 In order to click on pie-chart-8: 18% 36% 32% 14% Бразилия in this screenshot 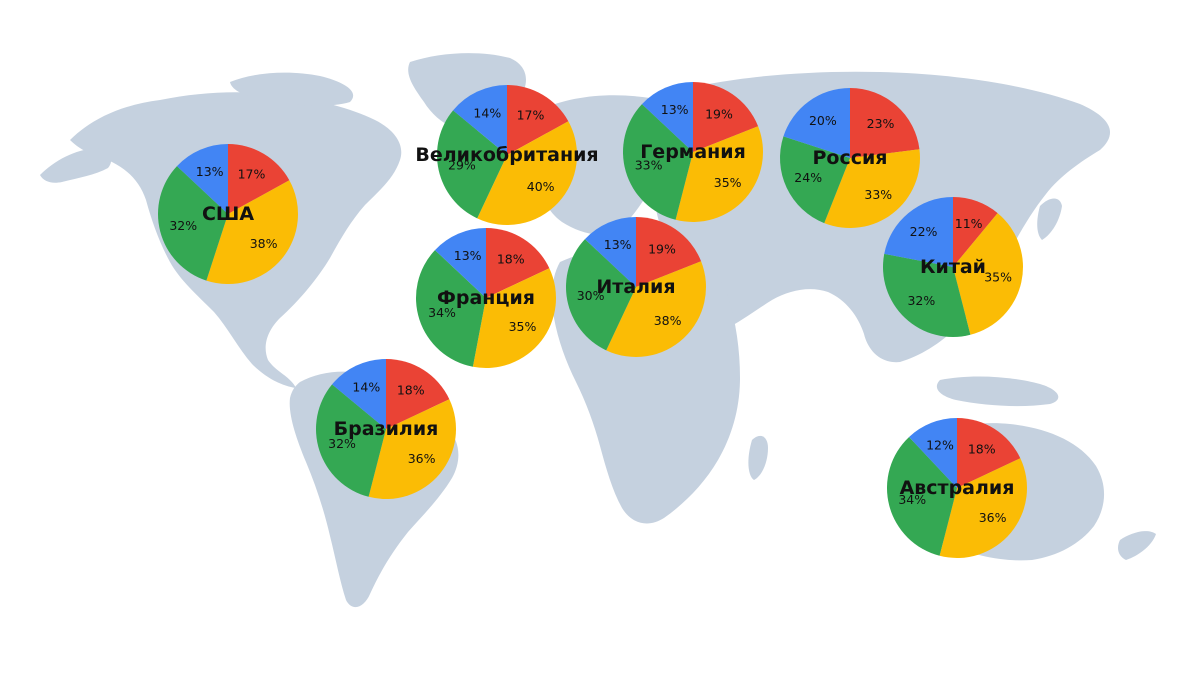, I will do `click(386, 429)`.